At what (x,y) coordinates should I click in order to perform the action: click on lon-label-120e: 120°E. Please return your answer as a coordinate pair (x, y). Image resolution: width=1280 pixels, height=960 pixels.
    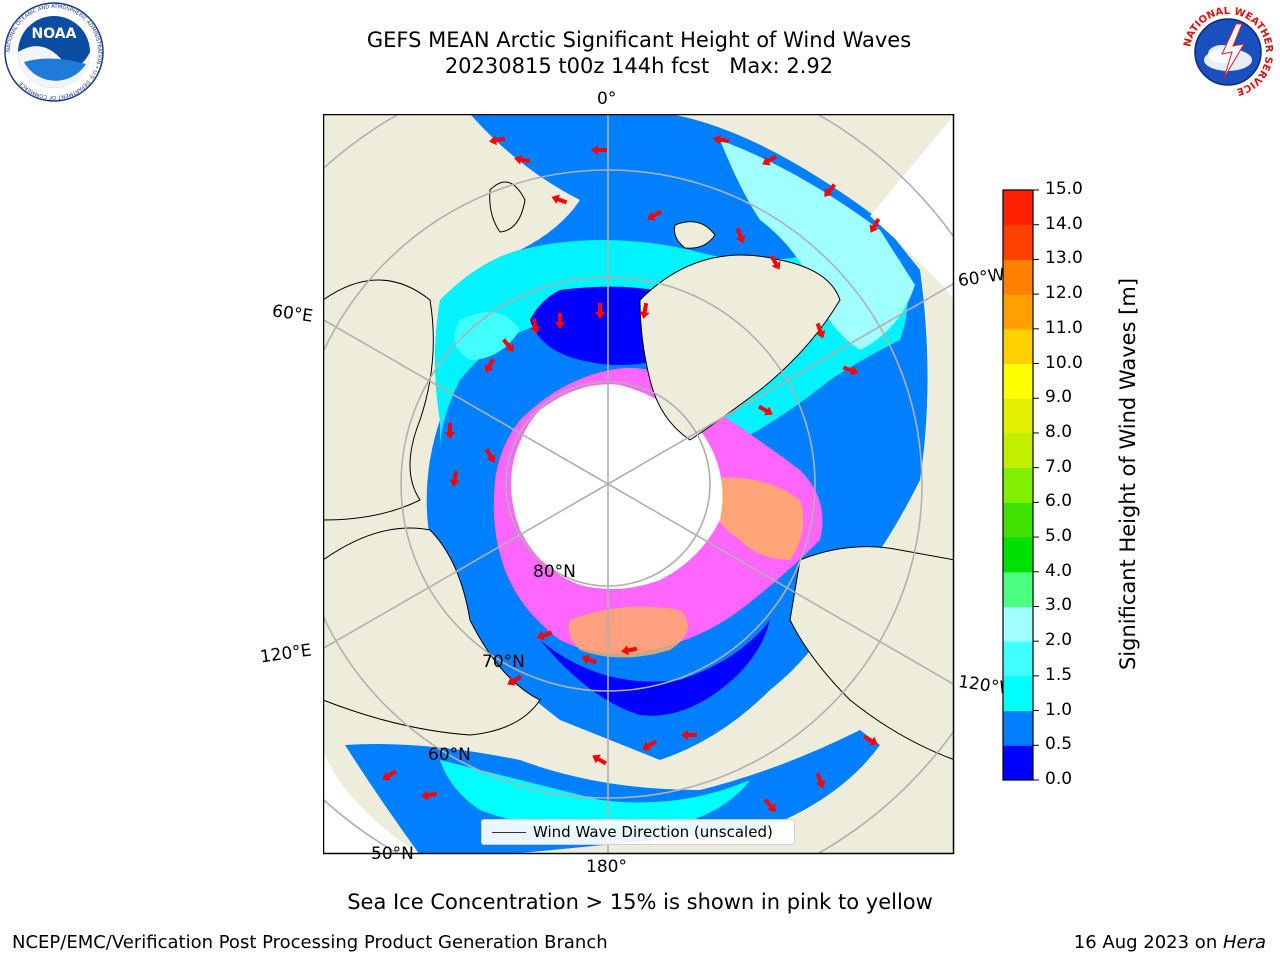
    Looking at the image, I should click on (285, 654).